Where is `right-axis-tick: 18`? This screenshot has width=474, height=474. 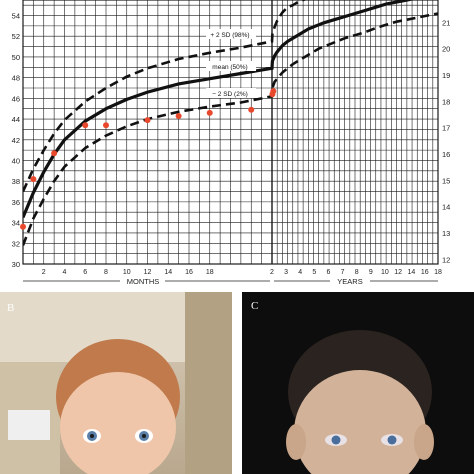
right-axis-tick: 18 is located at coordinates (446, 101).